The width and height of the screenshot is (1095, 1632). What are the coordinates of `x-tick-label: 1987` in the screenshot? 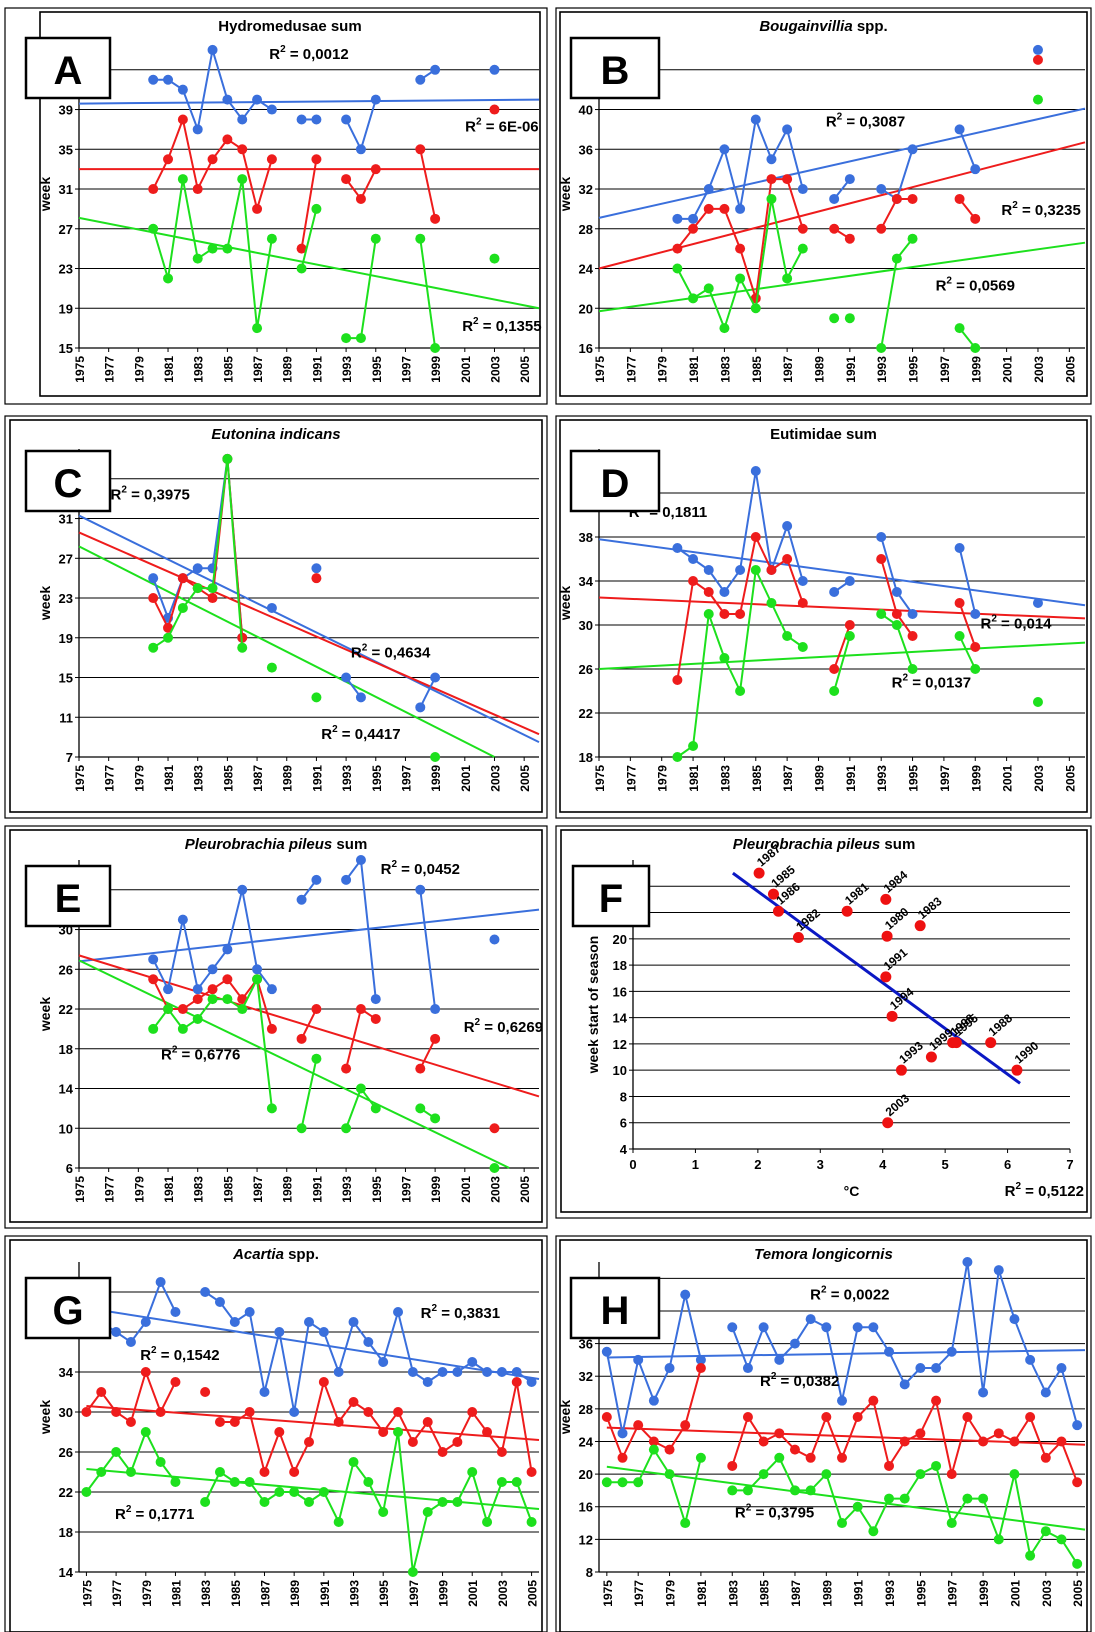 It's located at (258, 1189).